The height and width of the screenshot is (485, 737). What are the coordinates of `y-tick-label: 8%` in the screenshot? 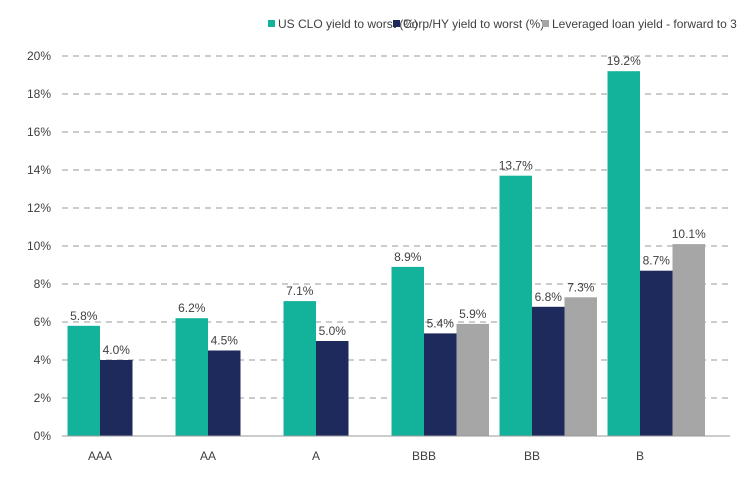 It's located at (43, 284).